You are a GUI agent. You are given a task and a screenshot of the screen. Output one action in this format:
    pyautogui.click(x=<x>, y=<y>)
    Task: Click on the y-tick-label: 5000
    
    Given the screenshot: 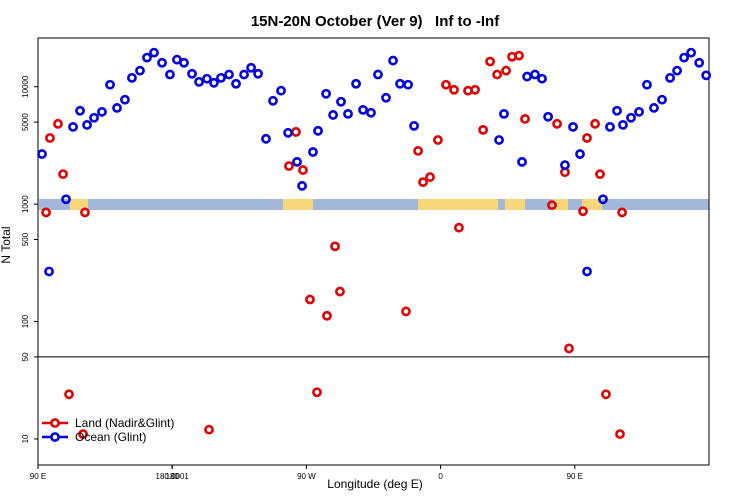 What is the action you would take?
    pyautogui.click(x=25, y=122)
    